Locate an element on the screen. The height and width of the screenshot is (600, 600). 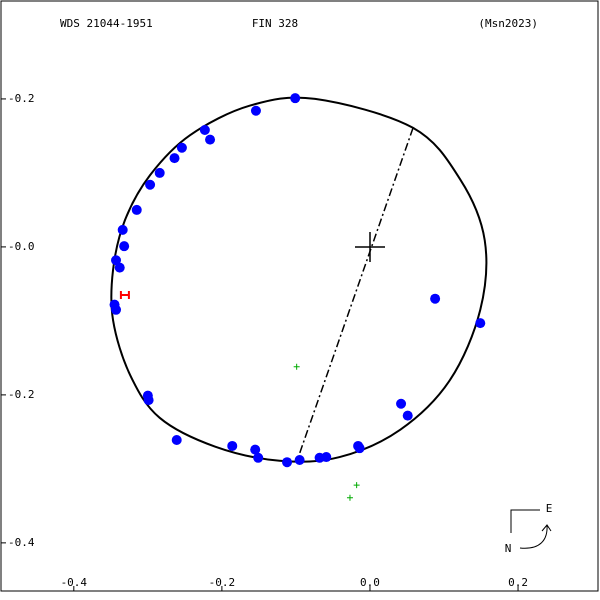
x-tick-label: -0.2 is located at coordinates (222, 582).